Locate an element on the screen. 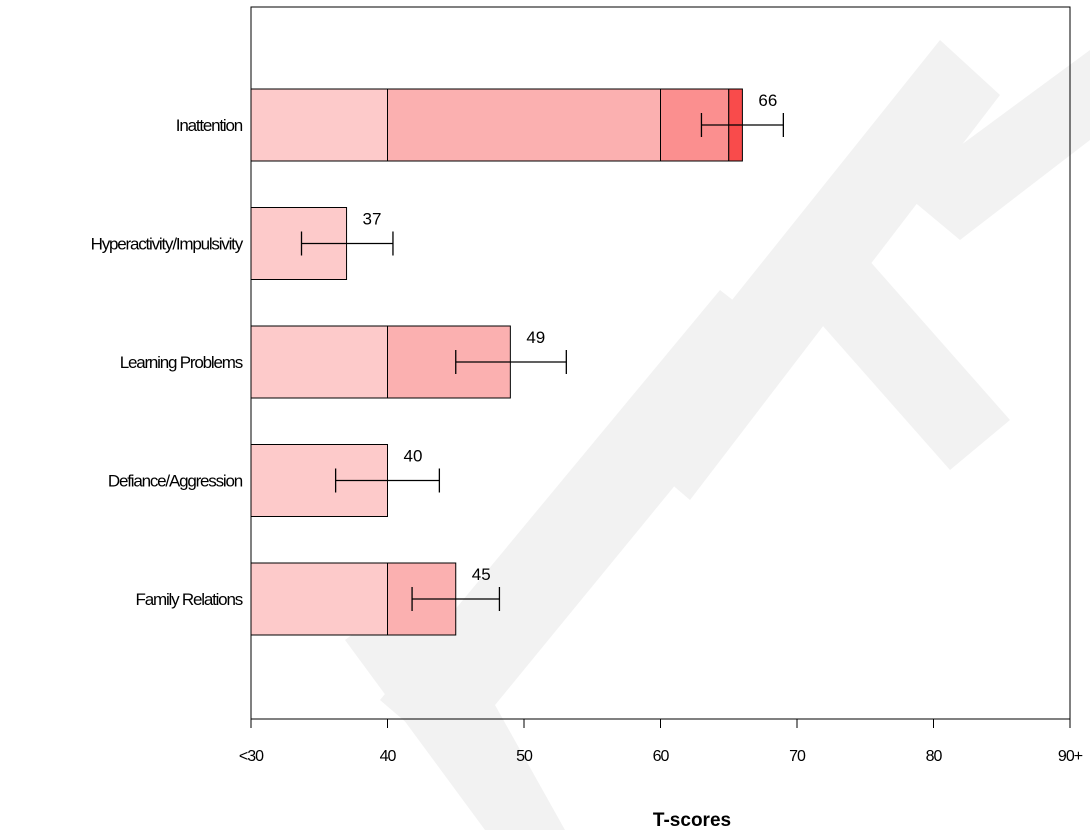  x-tick-label-1: 40 is located at coordinates (388, 756).